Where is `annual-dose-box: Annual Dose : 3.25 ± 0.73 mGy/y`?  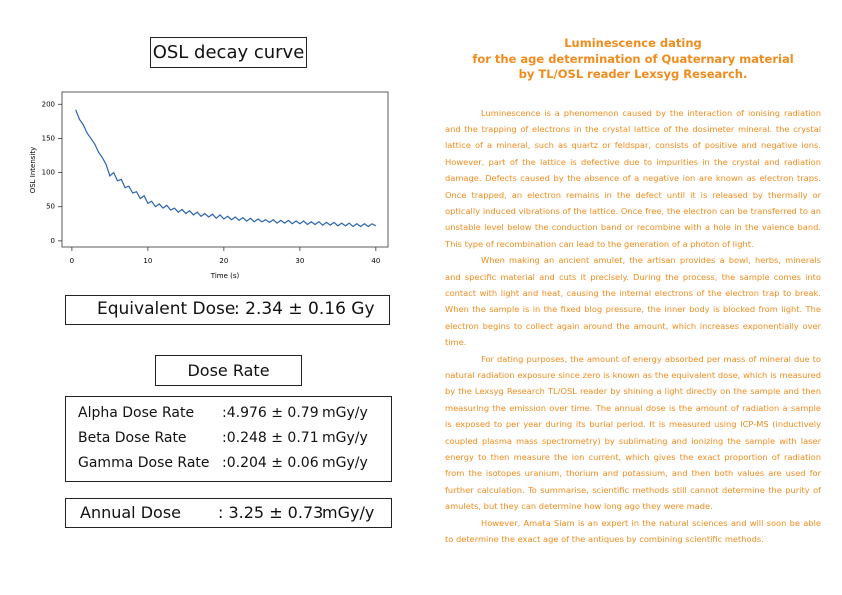 annual-dose-box: Annual Dose : 3.25 ± 0.73 mGy/y is located at coordinates (228, 513).